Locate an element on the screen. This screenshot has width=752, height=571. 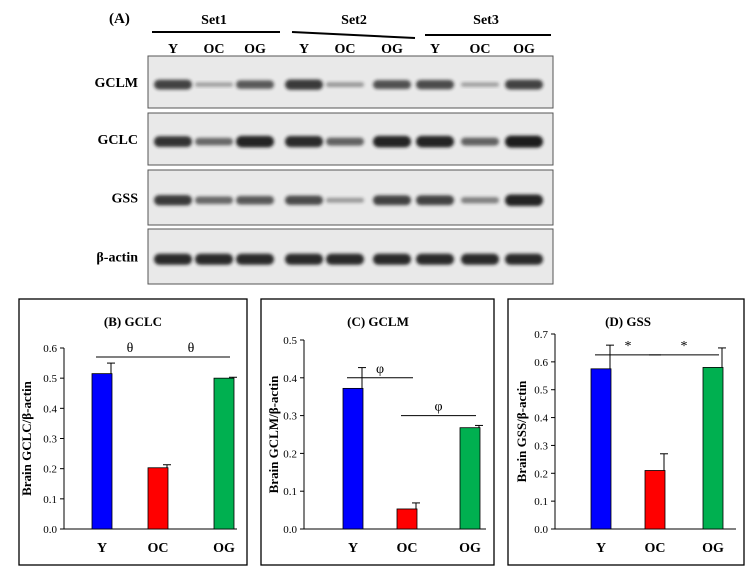
chart-title: (C) GCLM is located at coordinates (378, 321).